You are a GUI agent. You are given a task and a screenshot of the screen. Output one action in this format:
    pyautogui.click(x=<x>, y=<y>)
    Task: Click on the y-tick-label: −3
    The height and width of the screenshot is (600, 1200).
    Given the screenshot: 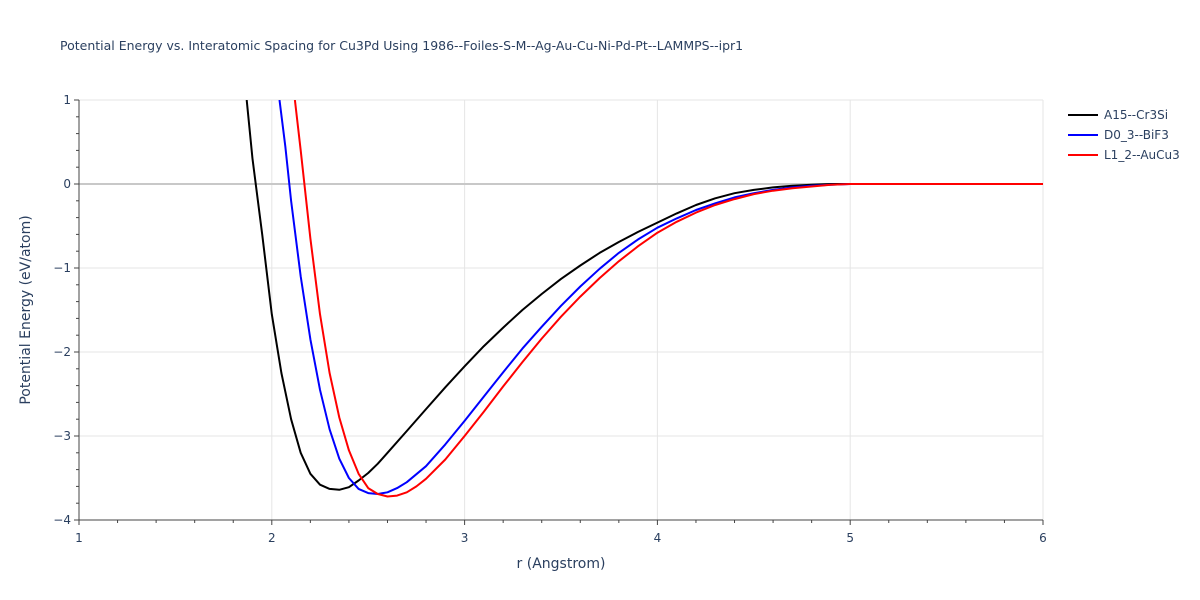 What is the action you would take?
    pyautogui.click(x=62, y=436)
    